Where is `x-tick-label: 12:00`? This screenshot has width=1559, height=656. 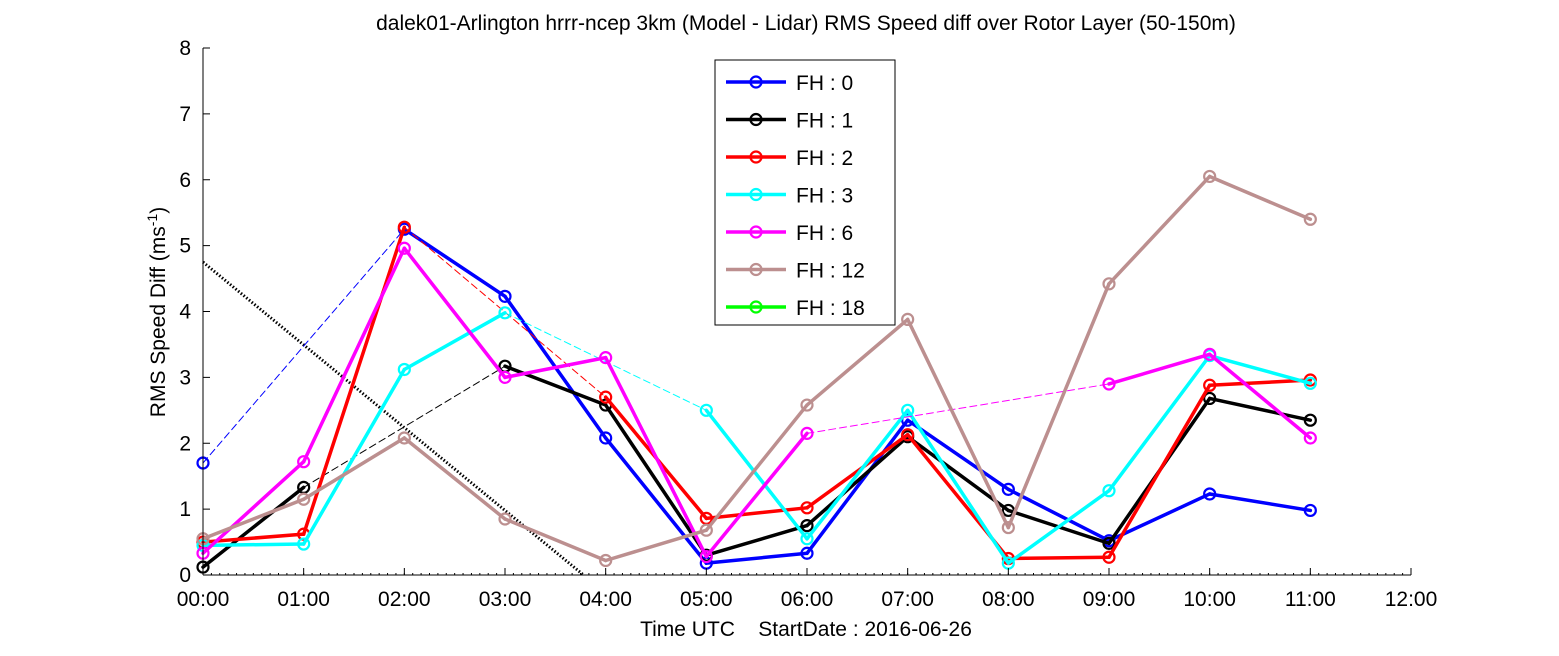 x-tick-label: 12:00 is located at coordinates (1411, 599).